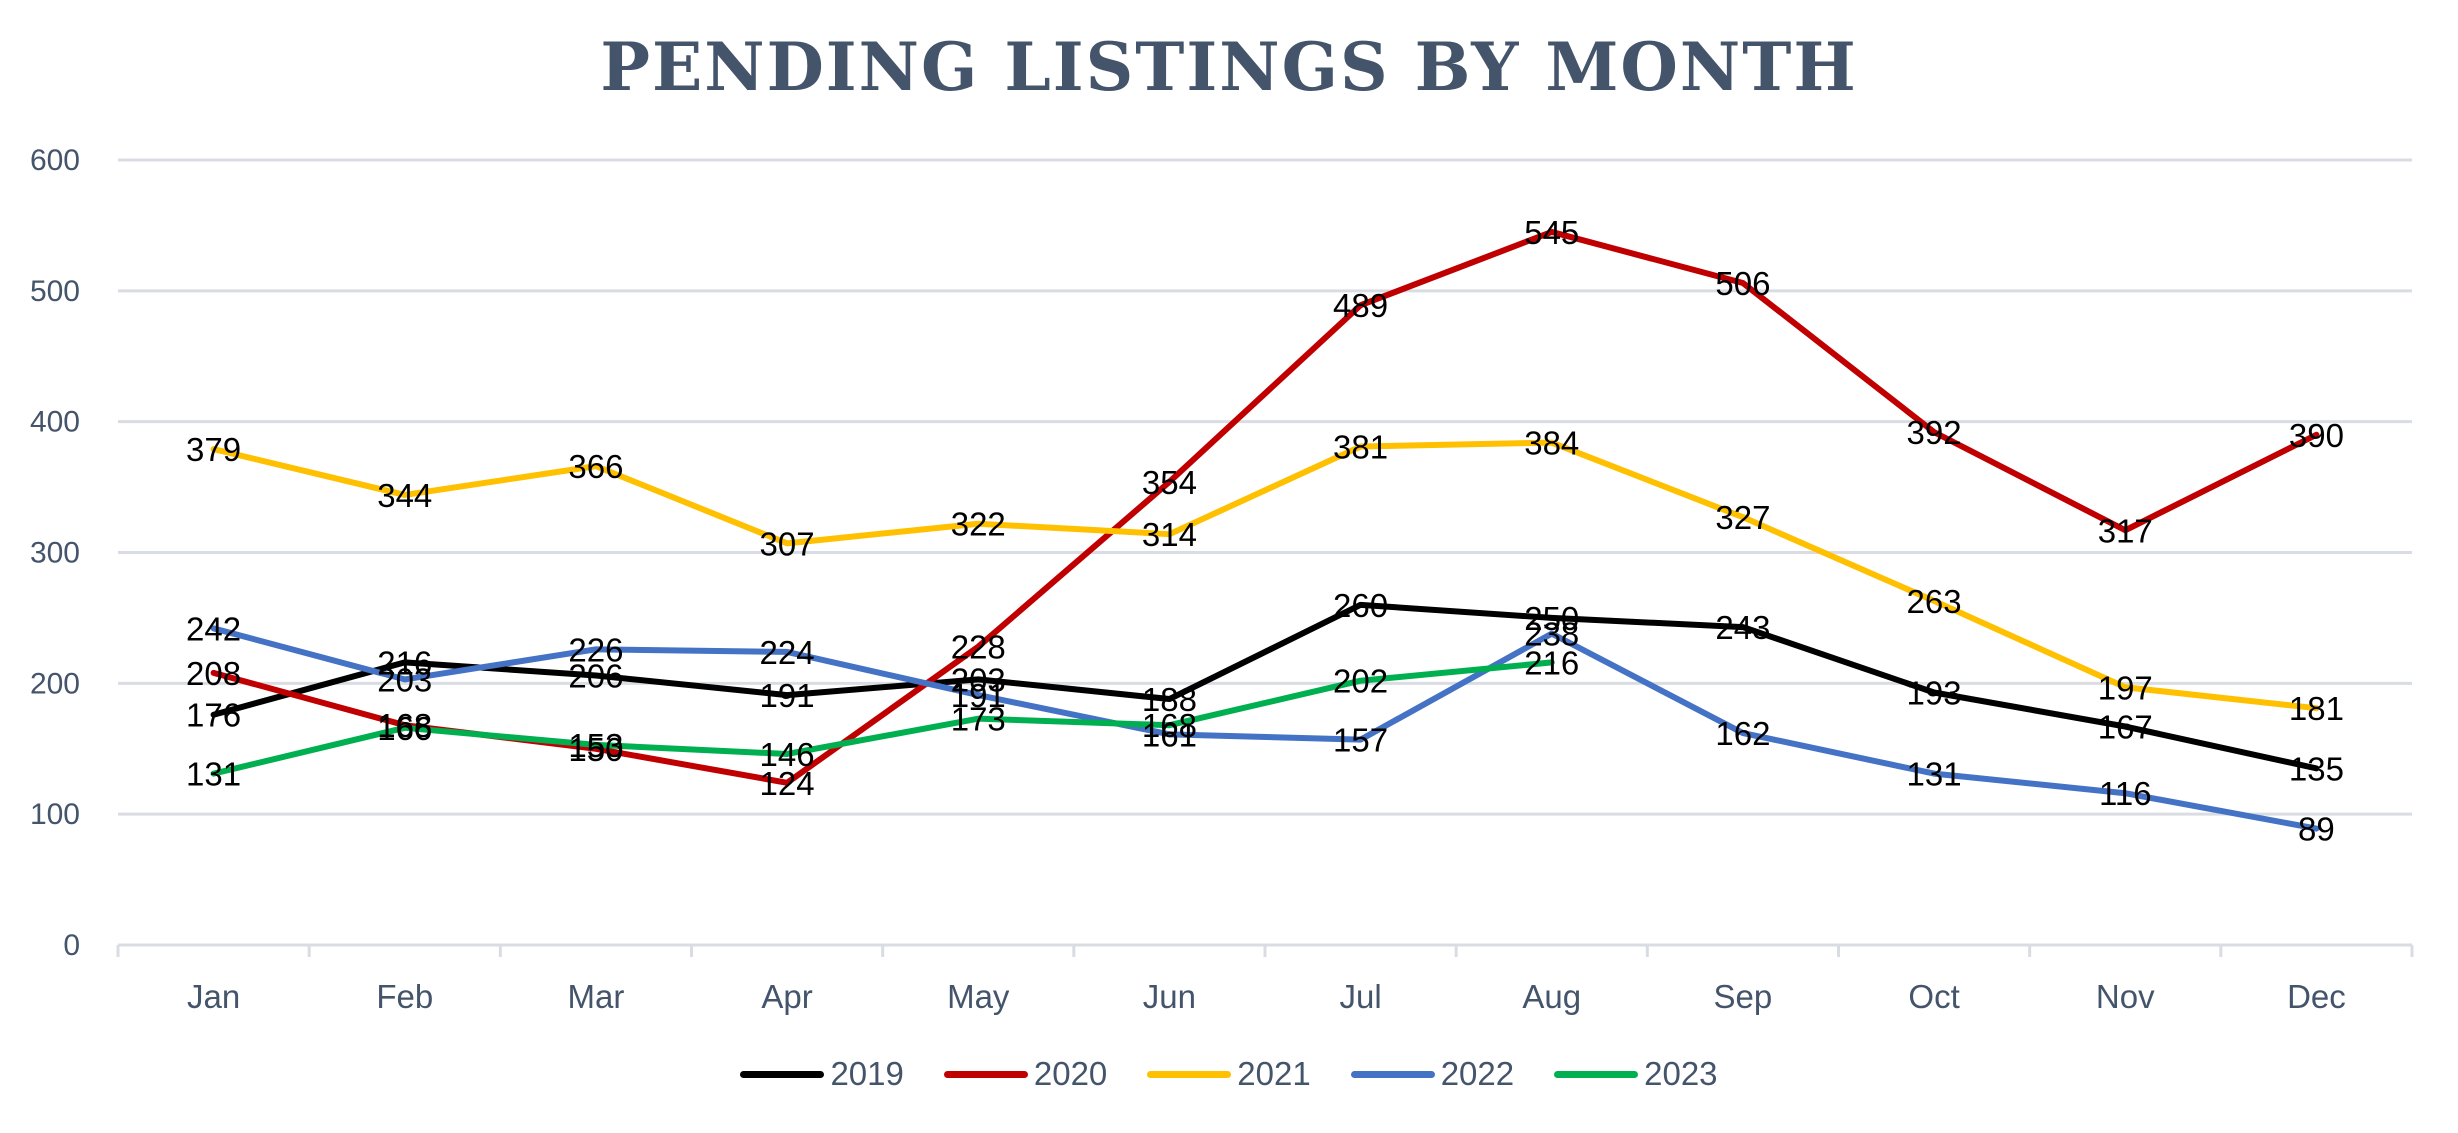  I want to click on data-label-2021: 181, so click(2316, 708).